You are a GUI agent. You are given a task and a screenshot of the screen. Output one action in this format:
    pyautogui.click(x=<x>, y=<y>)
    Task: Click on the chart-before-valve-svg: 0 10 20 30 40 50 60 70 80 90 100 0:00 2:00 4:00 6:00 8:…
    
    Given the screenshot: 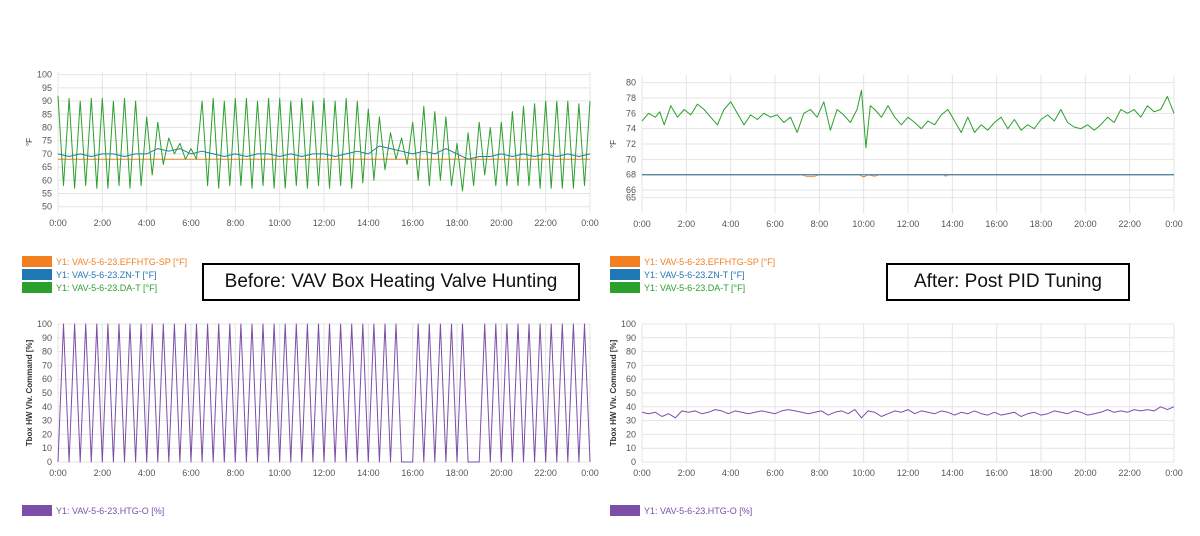 What is the action you would take?
    pyautogui.click(x=312, y=398)
    